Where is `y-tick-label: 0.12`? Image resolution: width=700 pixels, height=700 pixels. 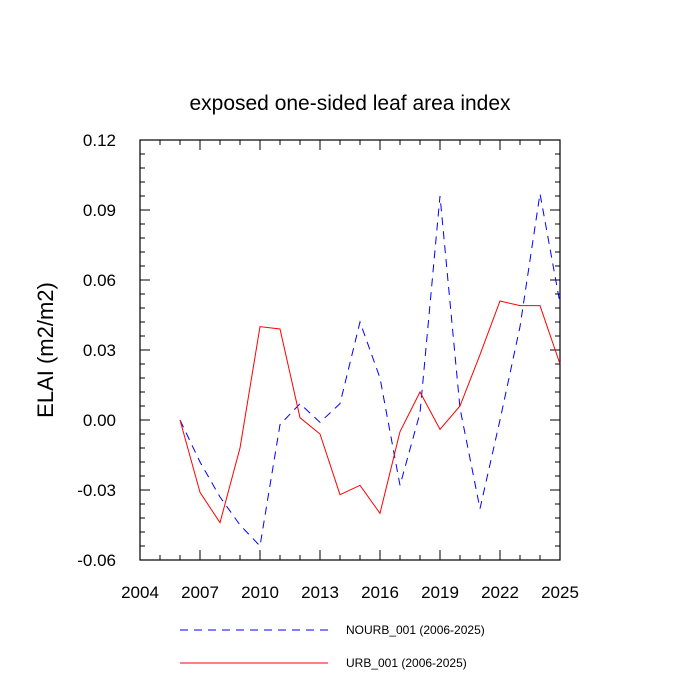
y-tick-label: 0.12 is located at coordinates (99, 140).